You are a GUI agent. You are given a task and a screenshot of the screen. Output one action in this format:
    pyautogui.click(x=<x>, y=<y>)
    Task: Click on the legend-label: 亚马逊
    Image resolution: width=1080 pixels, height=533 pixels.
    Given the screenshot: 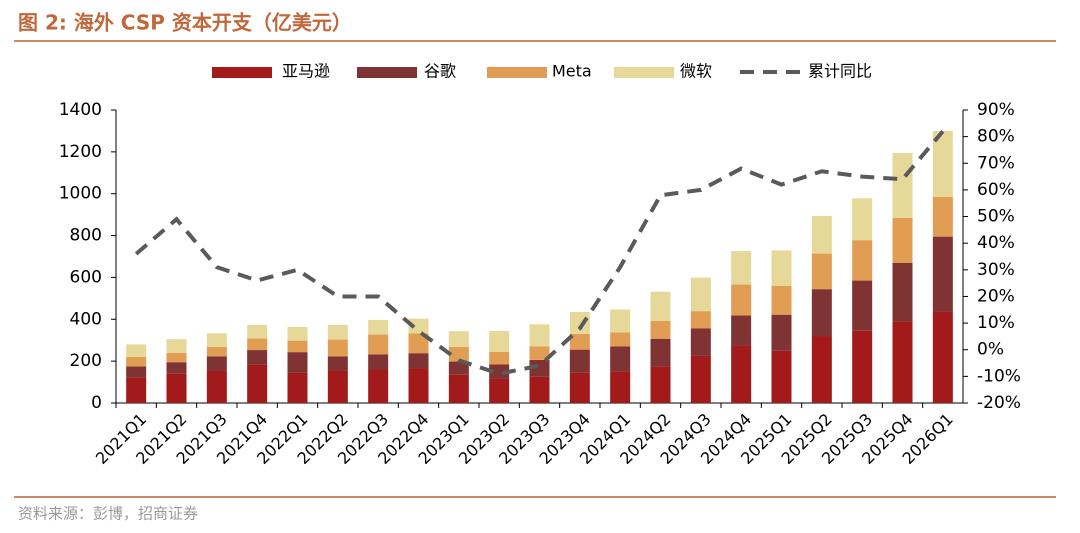 What is the action you would take?
    pyautogui.click(x=306, y=71)
    